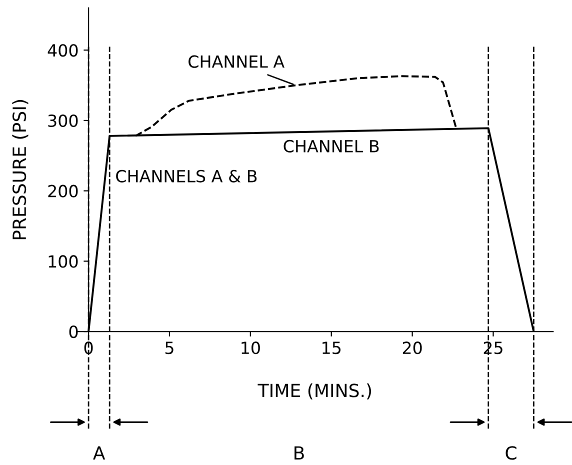 The width and height of the screenshot is (572, 465). I want to click on y-tick-label: 0, so click(73, 332).